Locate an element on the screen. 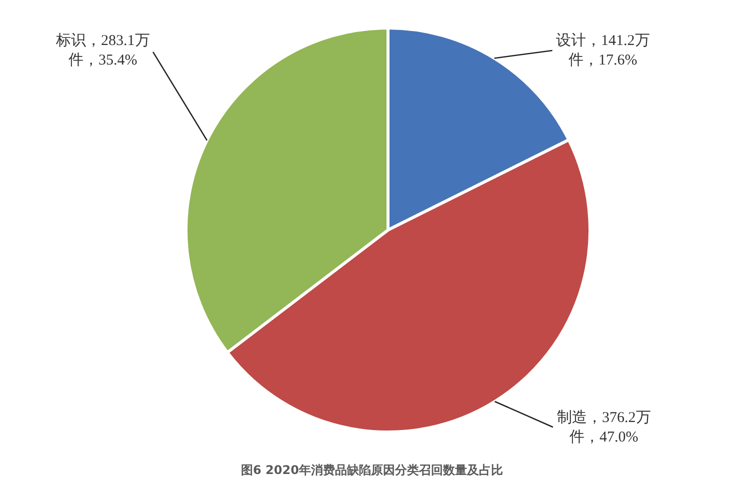 The image size is (744, 486). slice-label: 设计，141.2万件，17.6% is located at coordinates (603, 50).